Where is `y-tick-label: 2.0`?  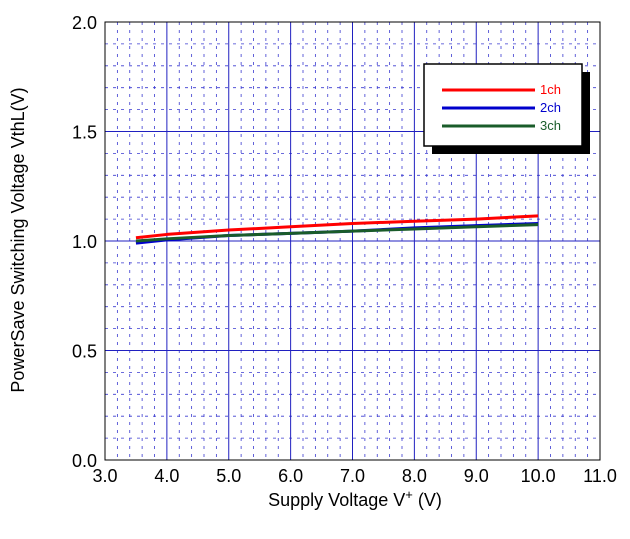 y-tick-label: 2.0 is located at coordinates (84, 23).